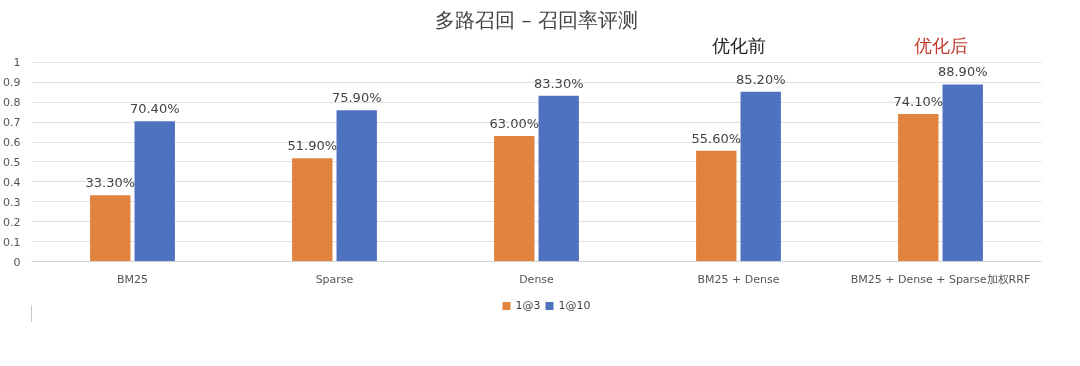 The width and height of the screenshot is (1080, 366). I want to click on y-tick-label: 0.9, so click(12, 83).